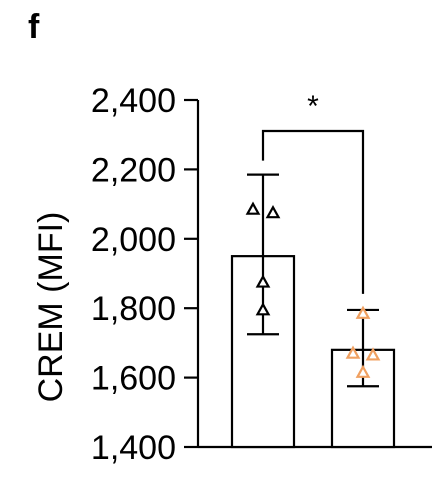 The image size is (432, 500). I want to click on y-tick-label: 2,000, so click(133, 240).